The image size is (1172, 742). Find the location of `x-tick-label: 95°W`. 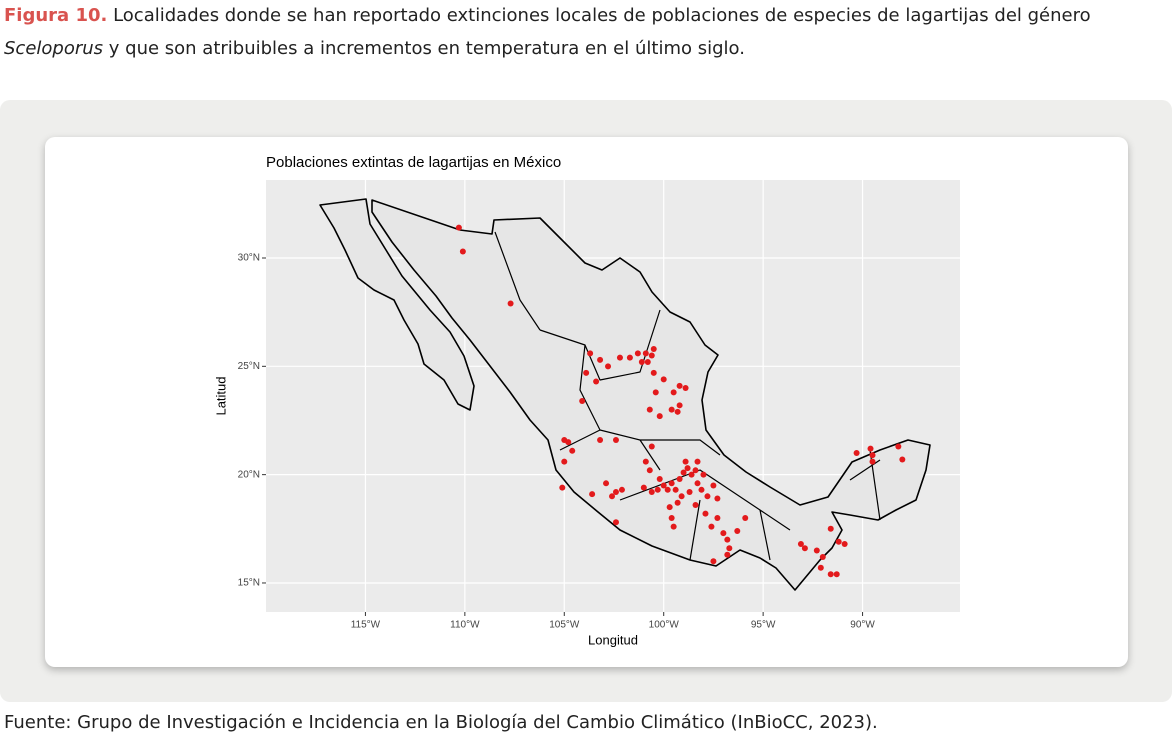

x-tick-label: 95°W is located at coordinates (763, 625).